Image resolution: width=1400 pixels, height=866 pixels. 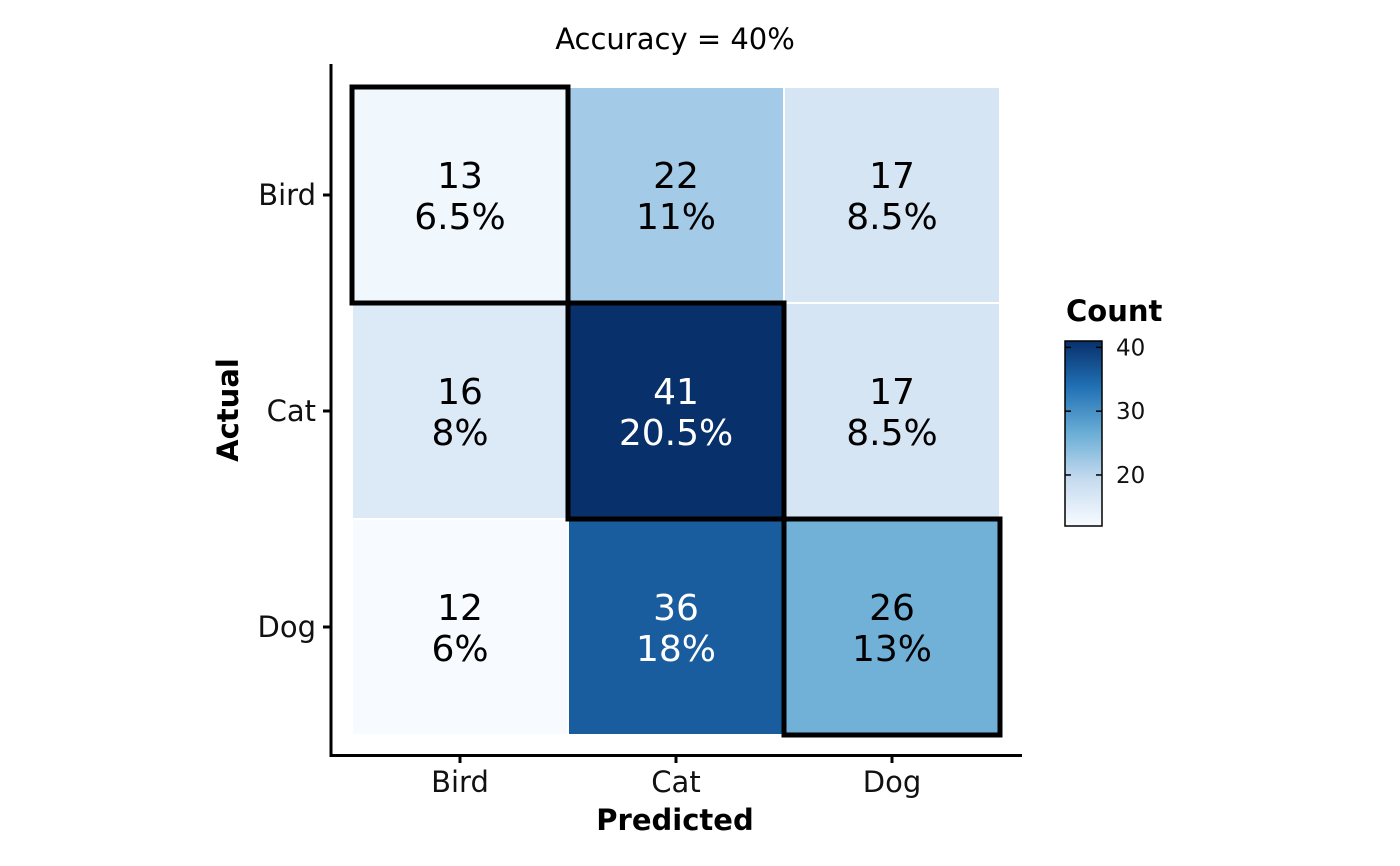 I want to click on cell-percent-label: 20.5%, so click(x=676, y=433).